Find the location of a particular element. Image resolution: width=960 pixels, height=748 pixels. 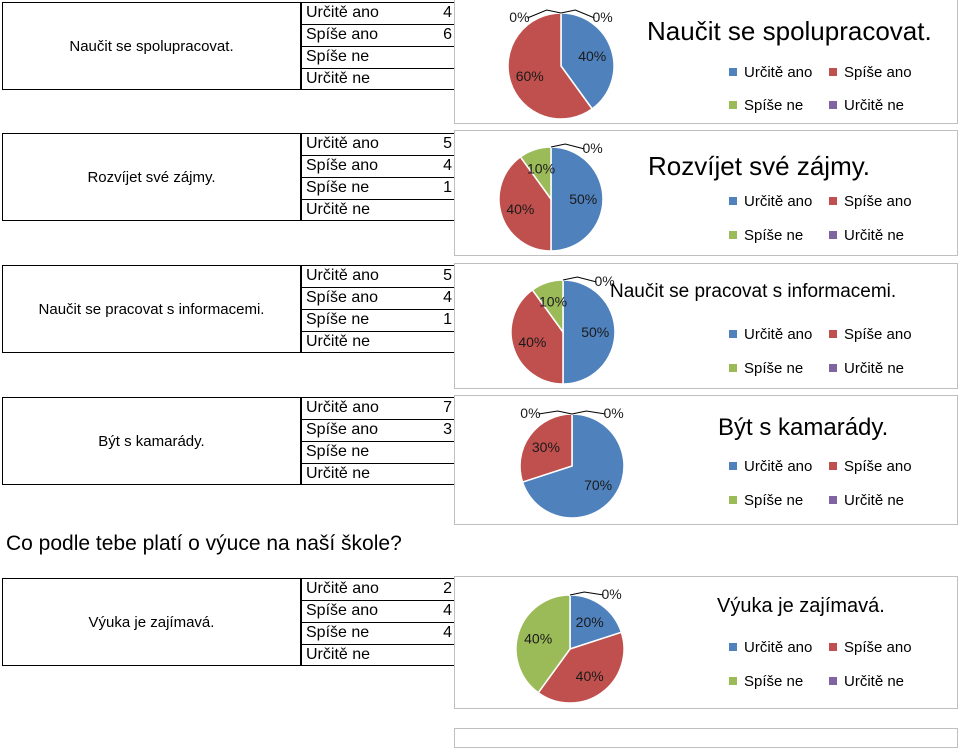

chart-title: Rozvíjet své zájmy. is located at coordinates (759, 166).